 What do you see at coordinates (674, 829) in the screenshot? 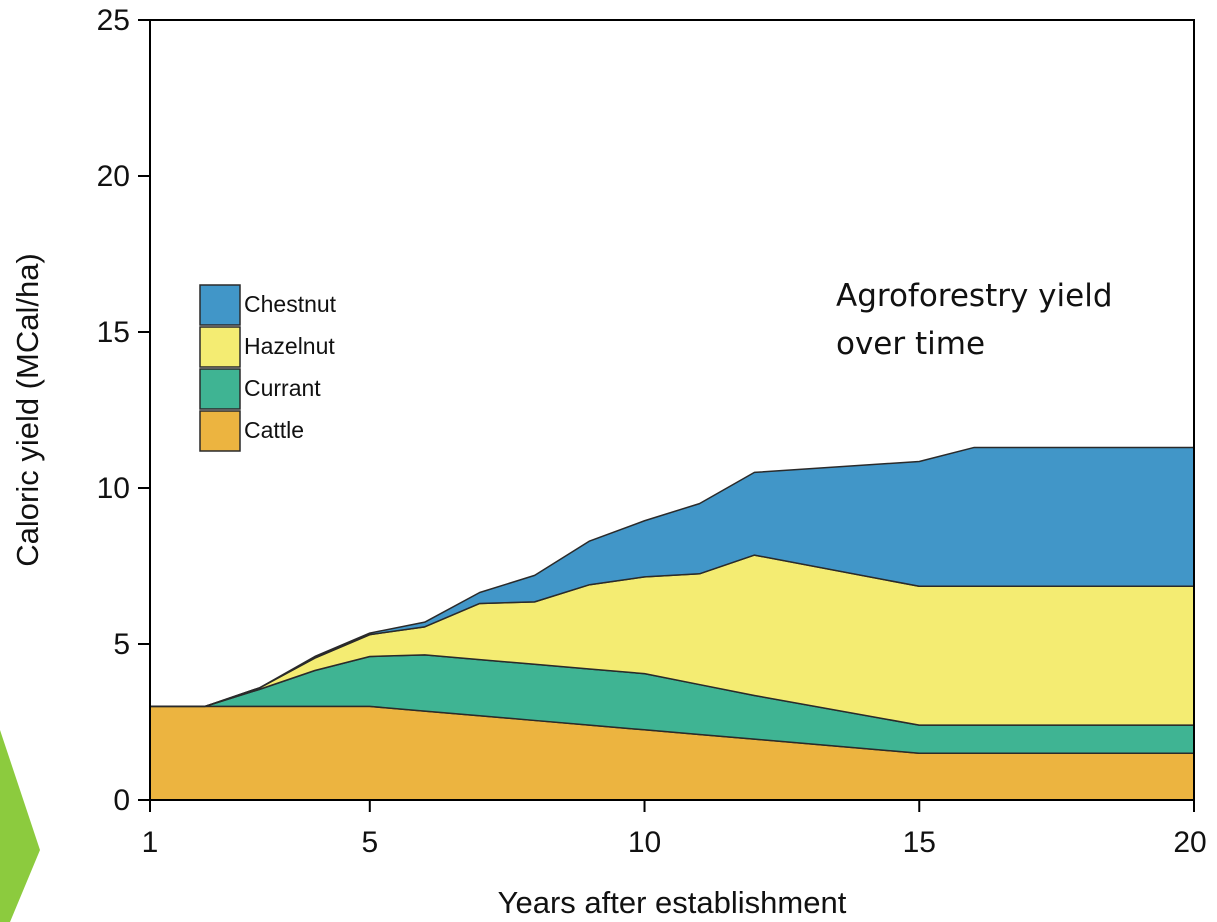
I see `x-axis: 1 5 10 15 20` at bounding box center [674, 829].